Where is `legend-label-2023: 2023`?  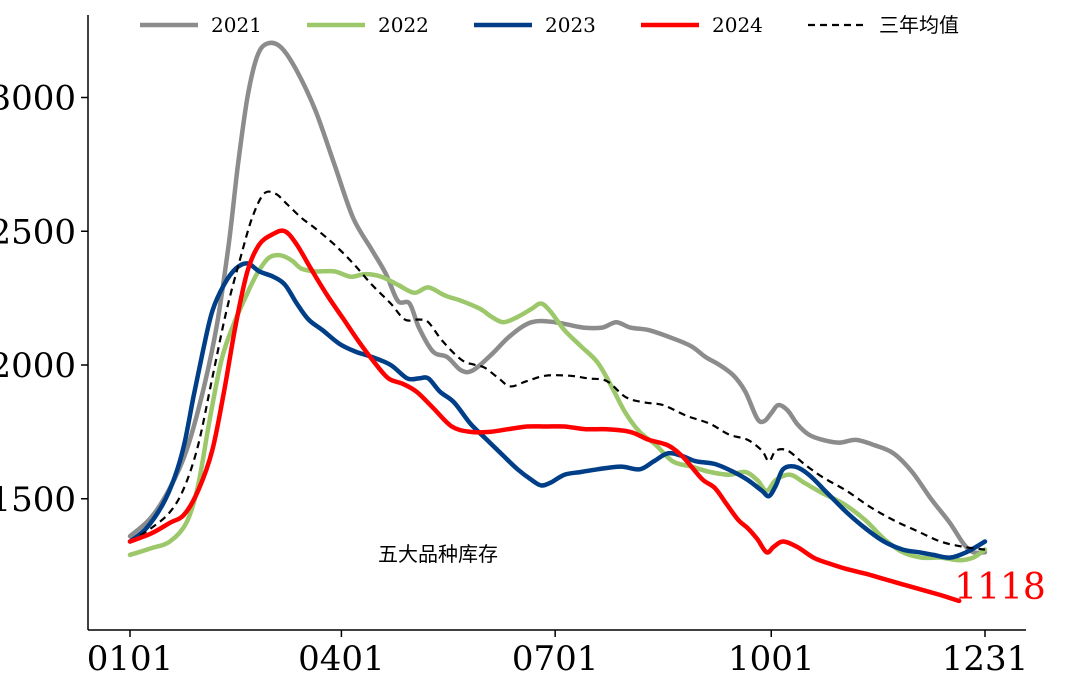 legend-label-2023: 2023 is located at coordinates (570, 25).